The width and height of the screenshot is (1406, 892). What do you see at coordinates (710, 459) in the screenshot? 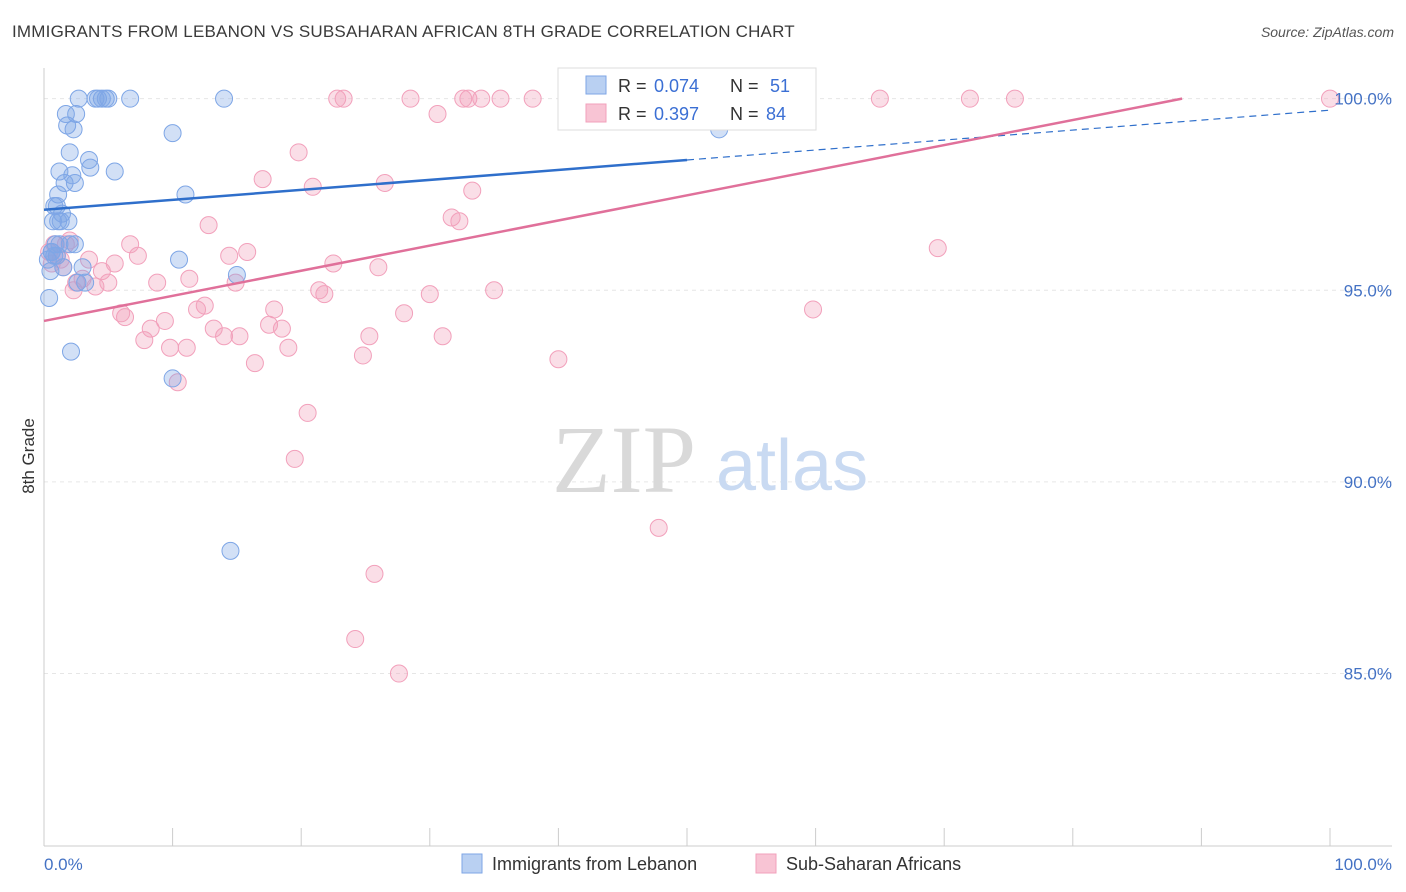
I see `watermark: ZIP atlas` at bounding box center [710, 459].